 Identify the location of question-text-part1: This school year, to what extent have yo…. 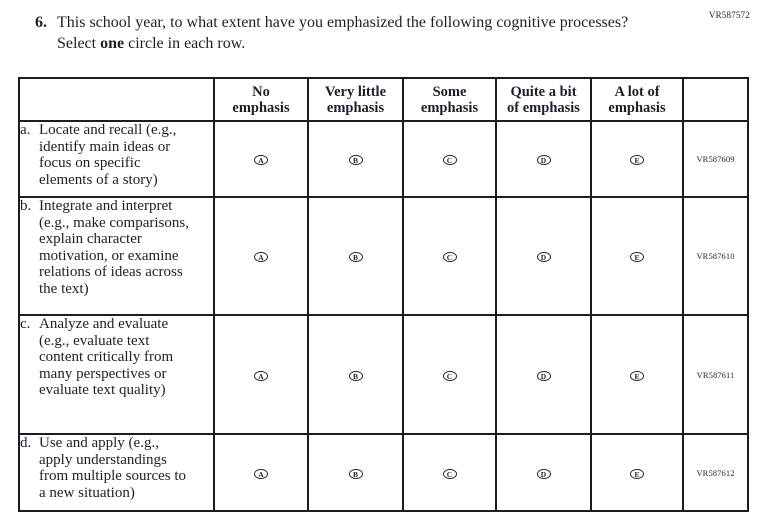
(343, 33).